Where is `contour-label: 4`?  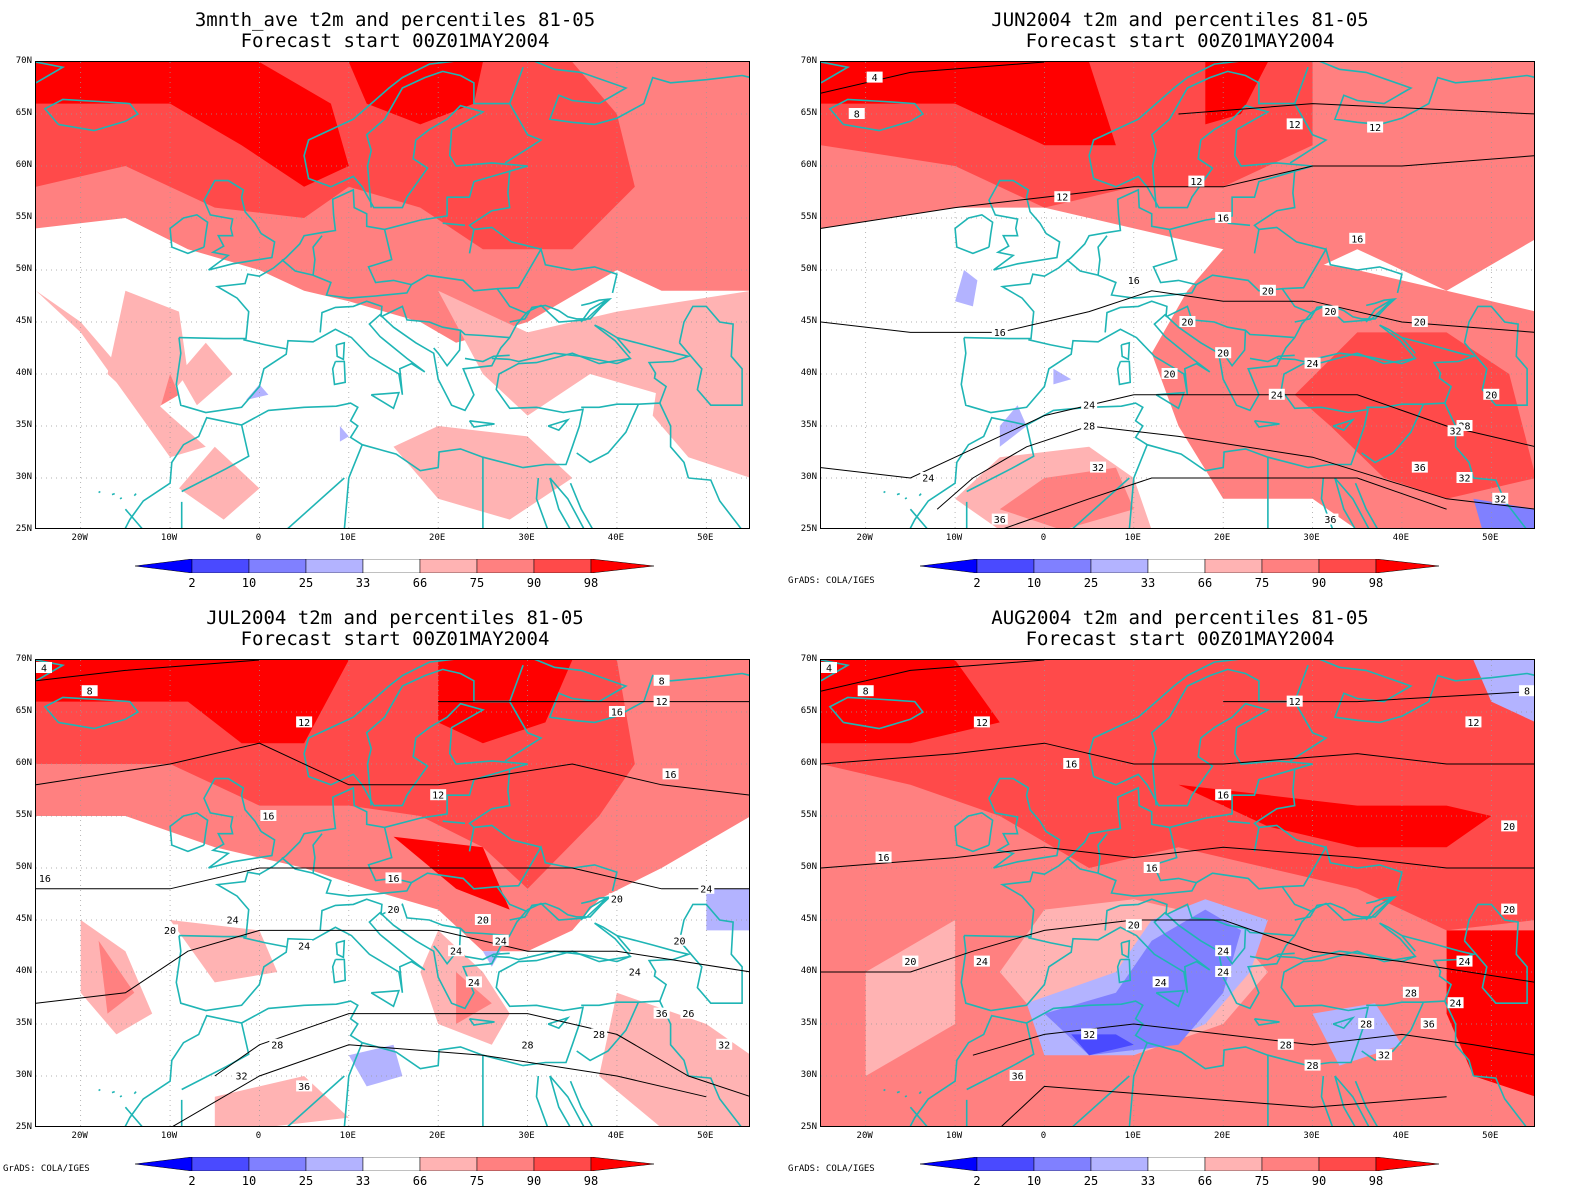 contour-label: 4 is located at coordinates (875, 78).